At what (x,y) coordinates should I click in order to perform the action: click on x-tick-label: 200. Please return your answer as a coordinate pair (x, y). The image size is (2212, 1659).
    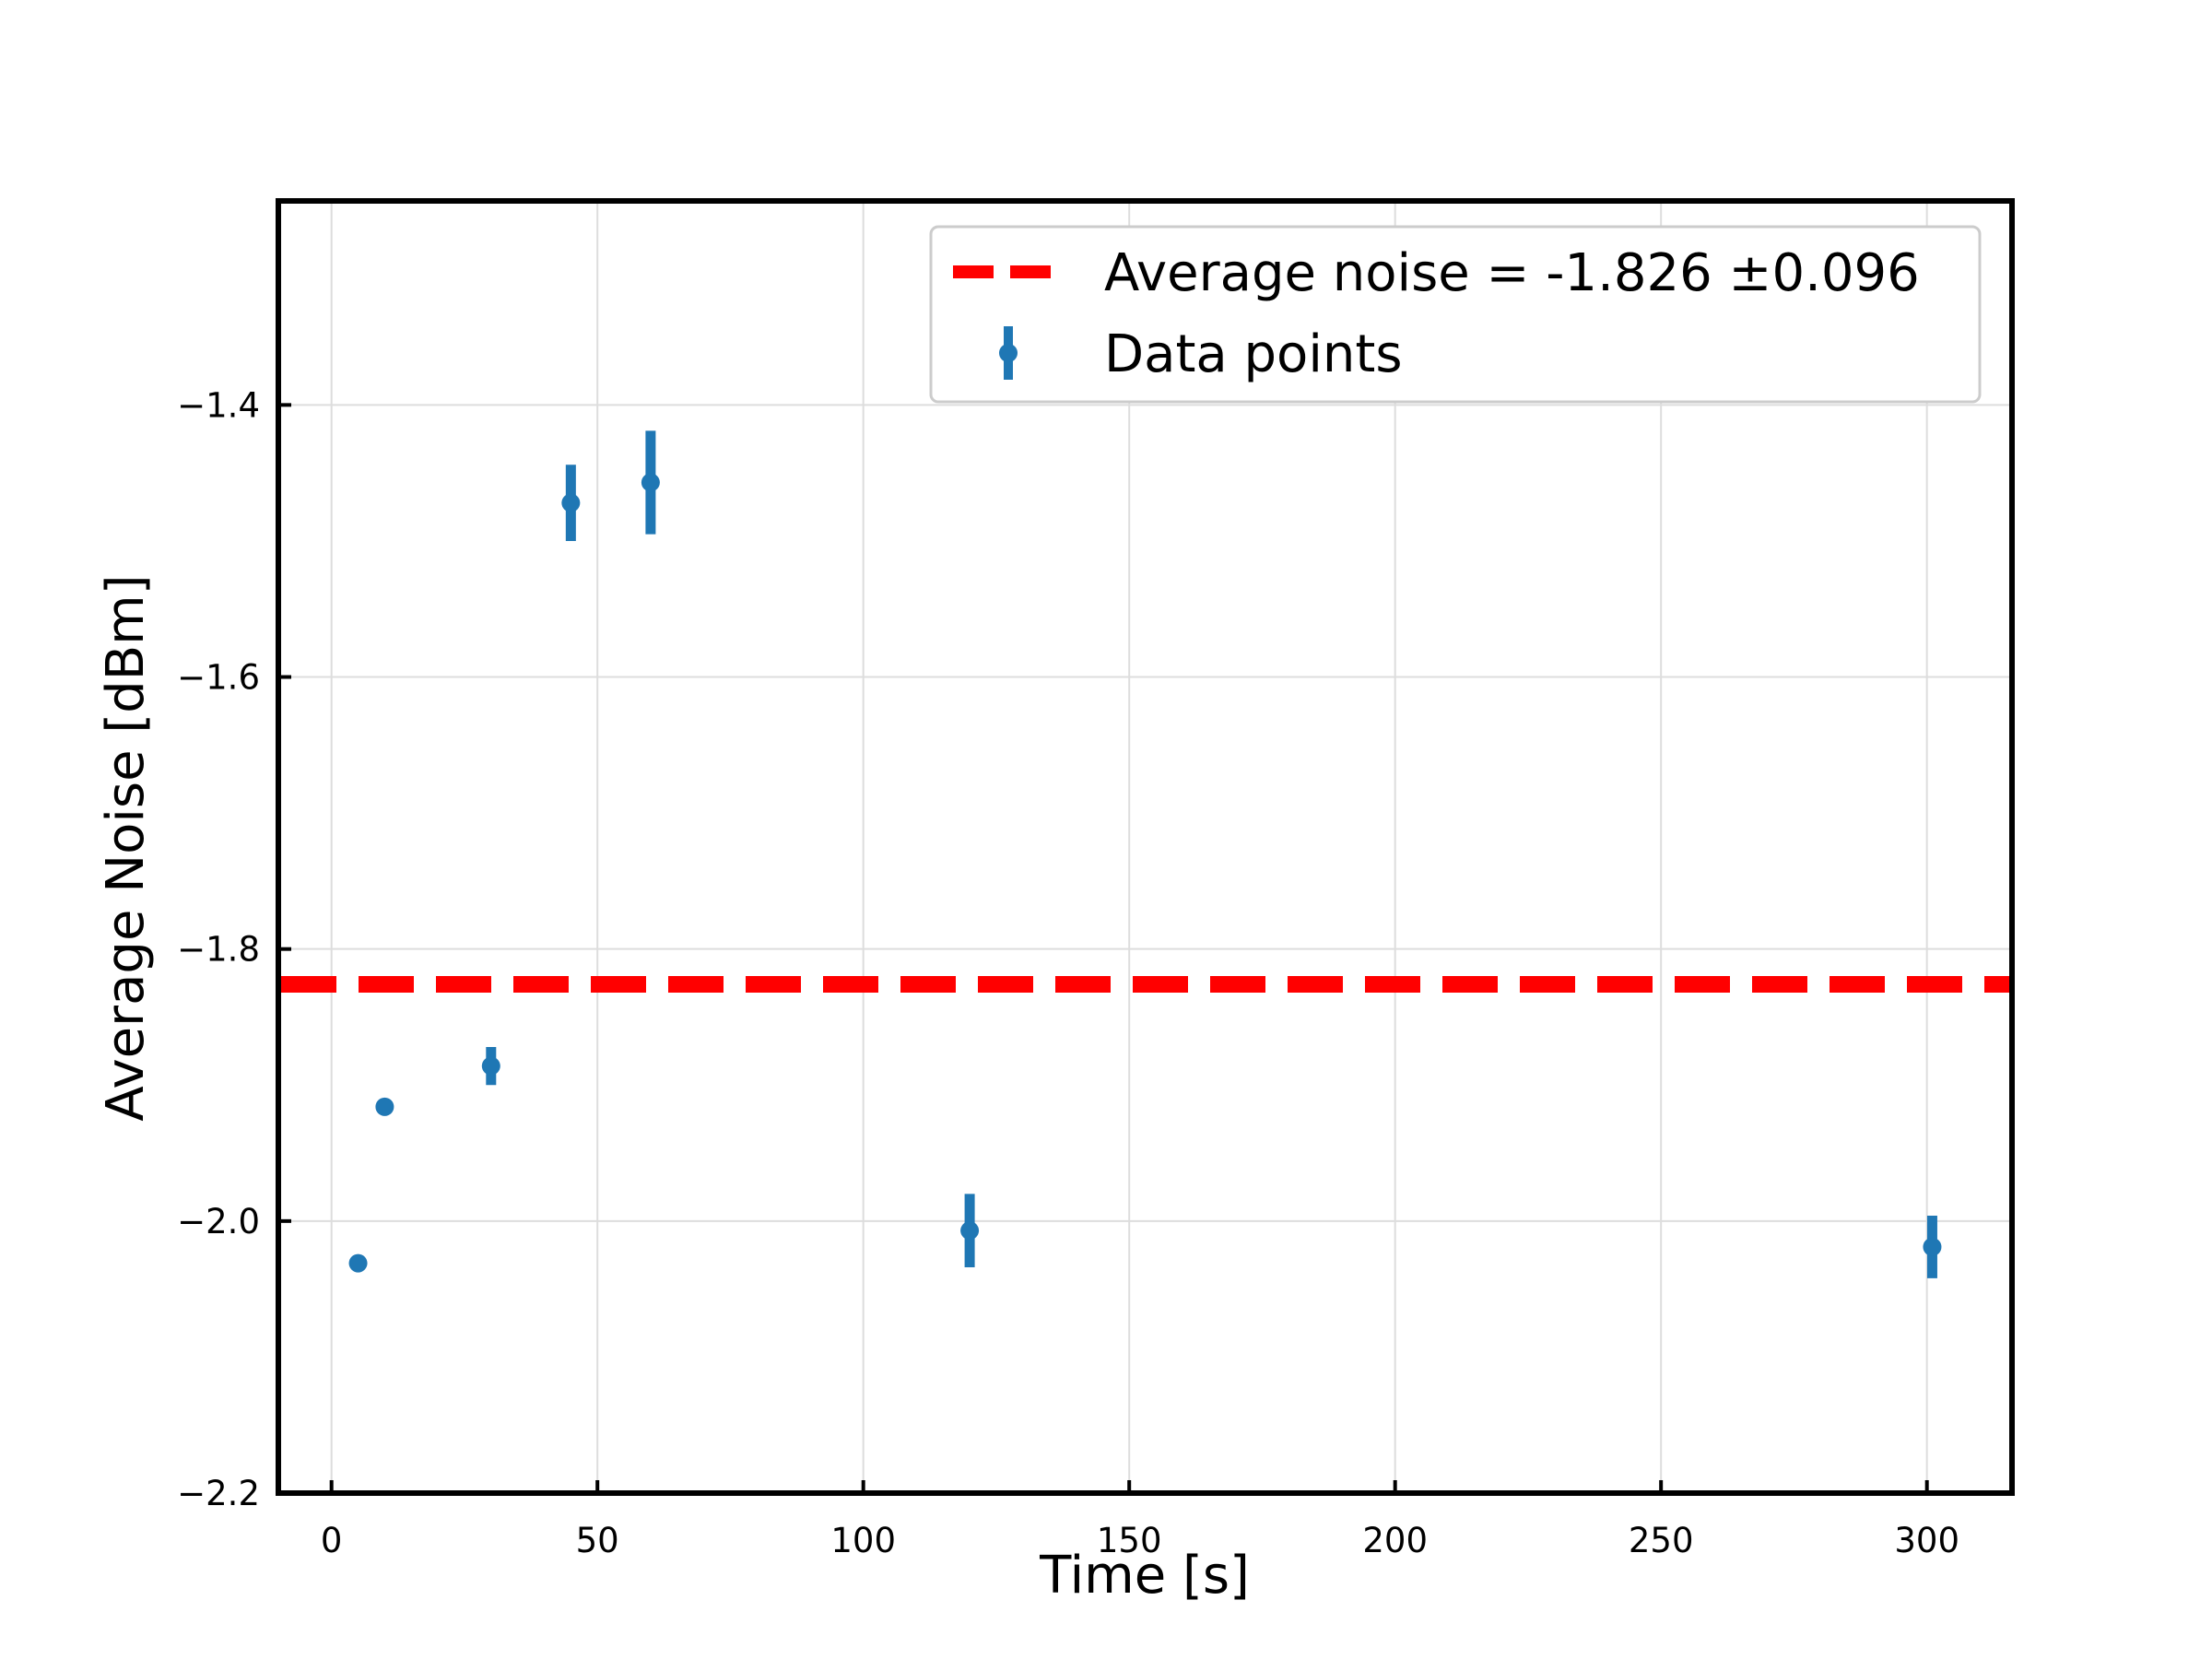
    Looking at the image, I should click on (1395, 1540).